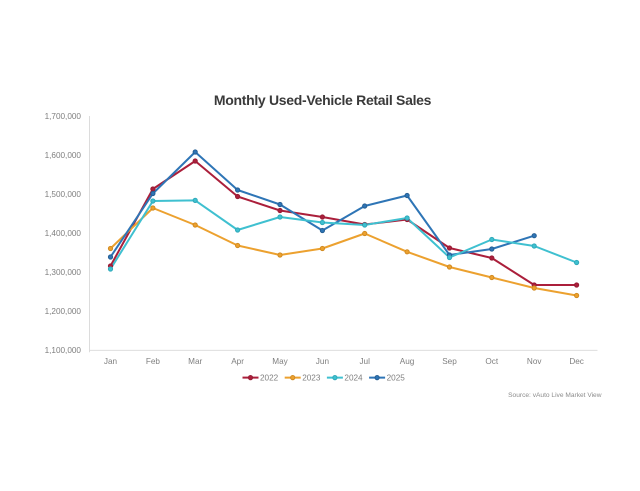  I want to click on svg-text: Mar, so click(195, 361).